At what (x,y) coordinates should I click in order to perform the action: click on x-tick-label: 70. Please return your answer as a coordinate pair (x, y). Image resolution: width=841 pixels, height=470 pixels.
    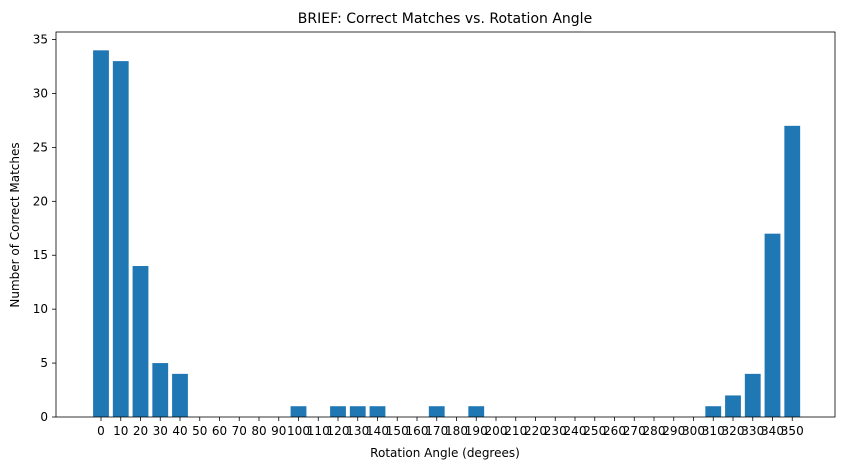
    Looking at the image, I should click on (239, 431).